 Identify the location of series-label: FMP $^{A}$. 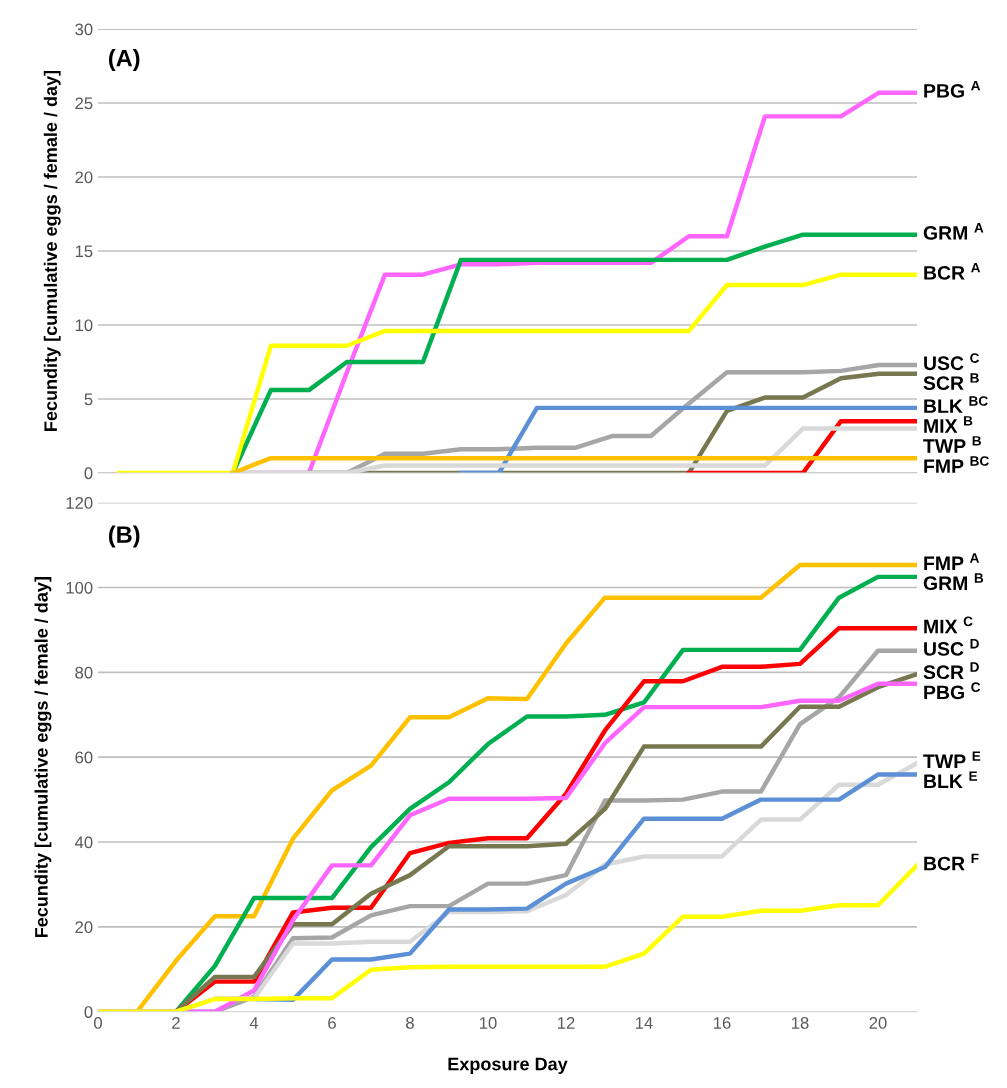
(952, 561).